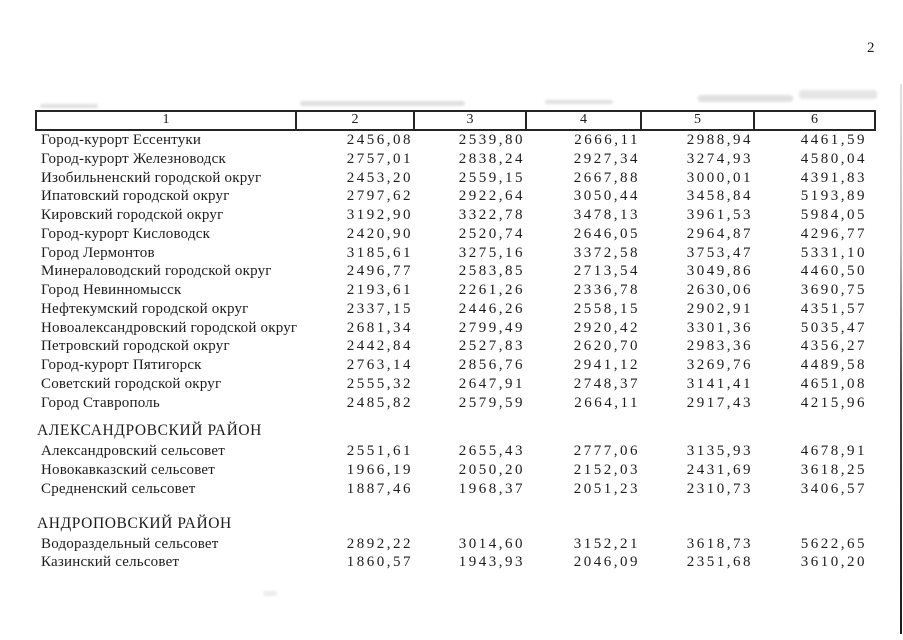 The height and width of the screenshot is (640, 903). I want to click on row-value-col2: 2485,82, so click(379, 402).